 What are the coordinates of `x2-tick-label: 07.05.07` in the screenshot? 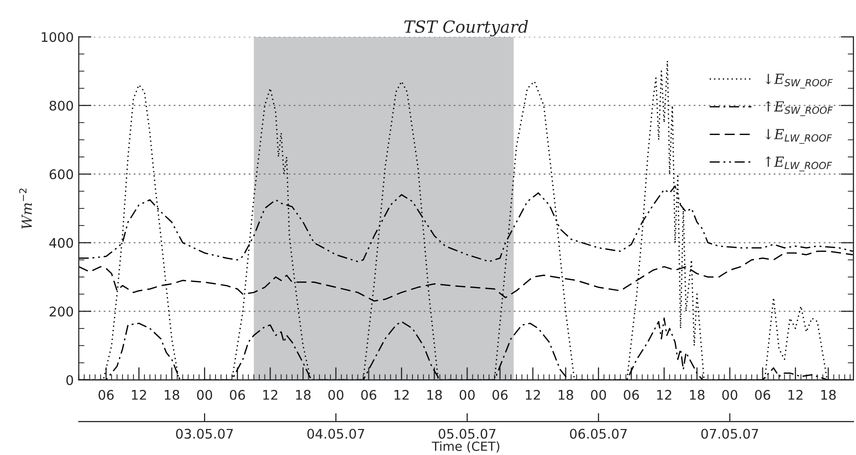 It's located at (729, 433).